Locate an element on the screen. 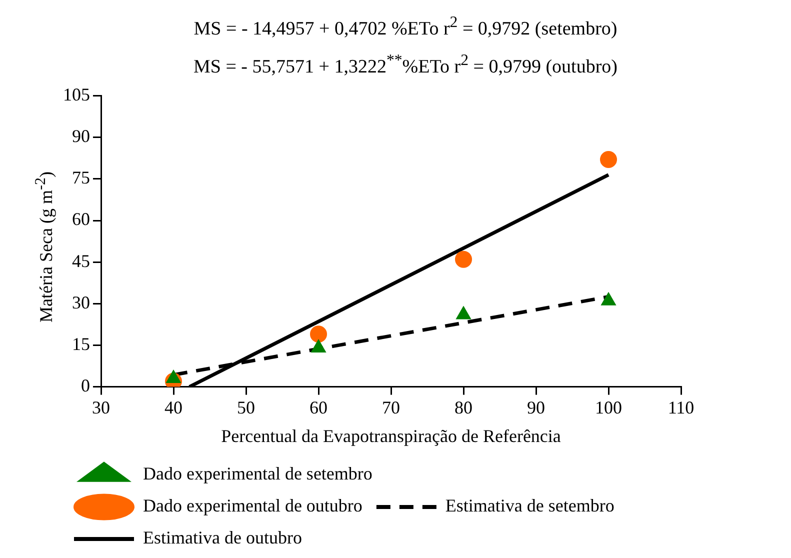 This screenshot has width=791, height=558. x-tick-label: 110 is located at coordinates (681, 407).